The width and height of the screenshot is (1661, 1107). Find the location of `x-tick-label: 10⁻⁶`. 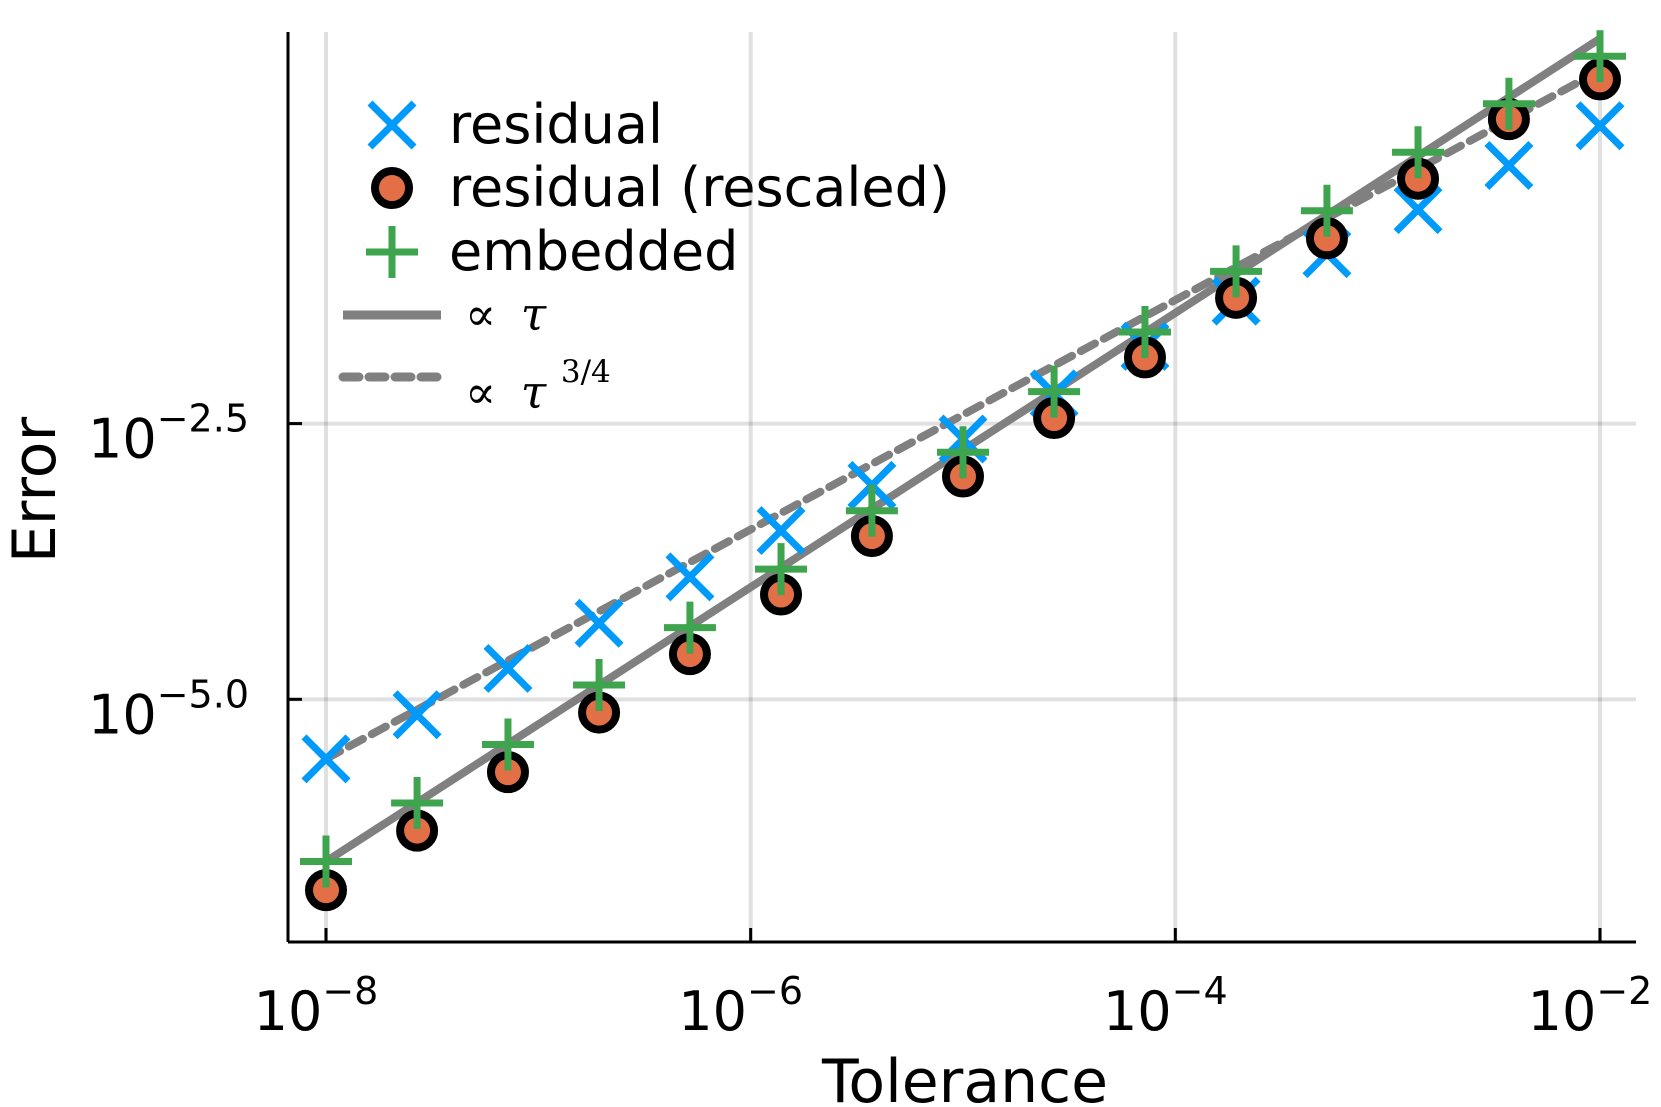

x-tick-label: 10⁻⁶ is located at coordinates (740, 1006).